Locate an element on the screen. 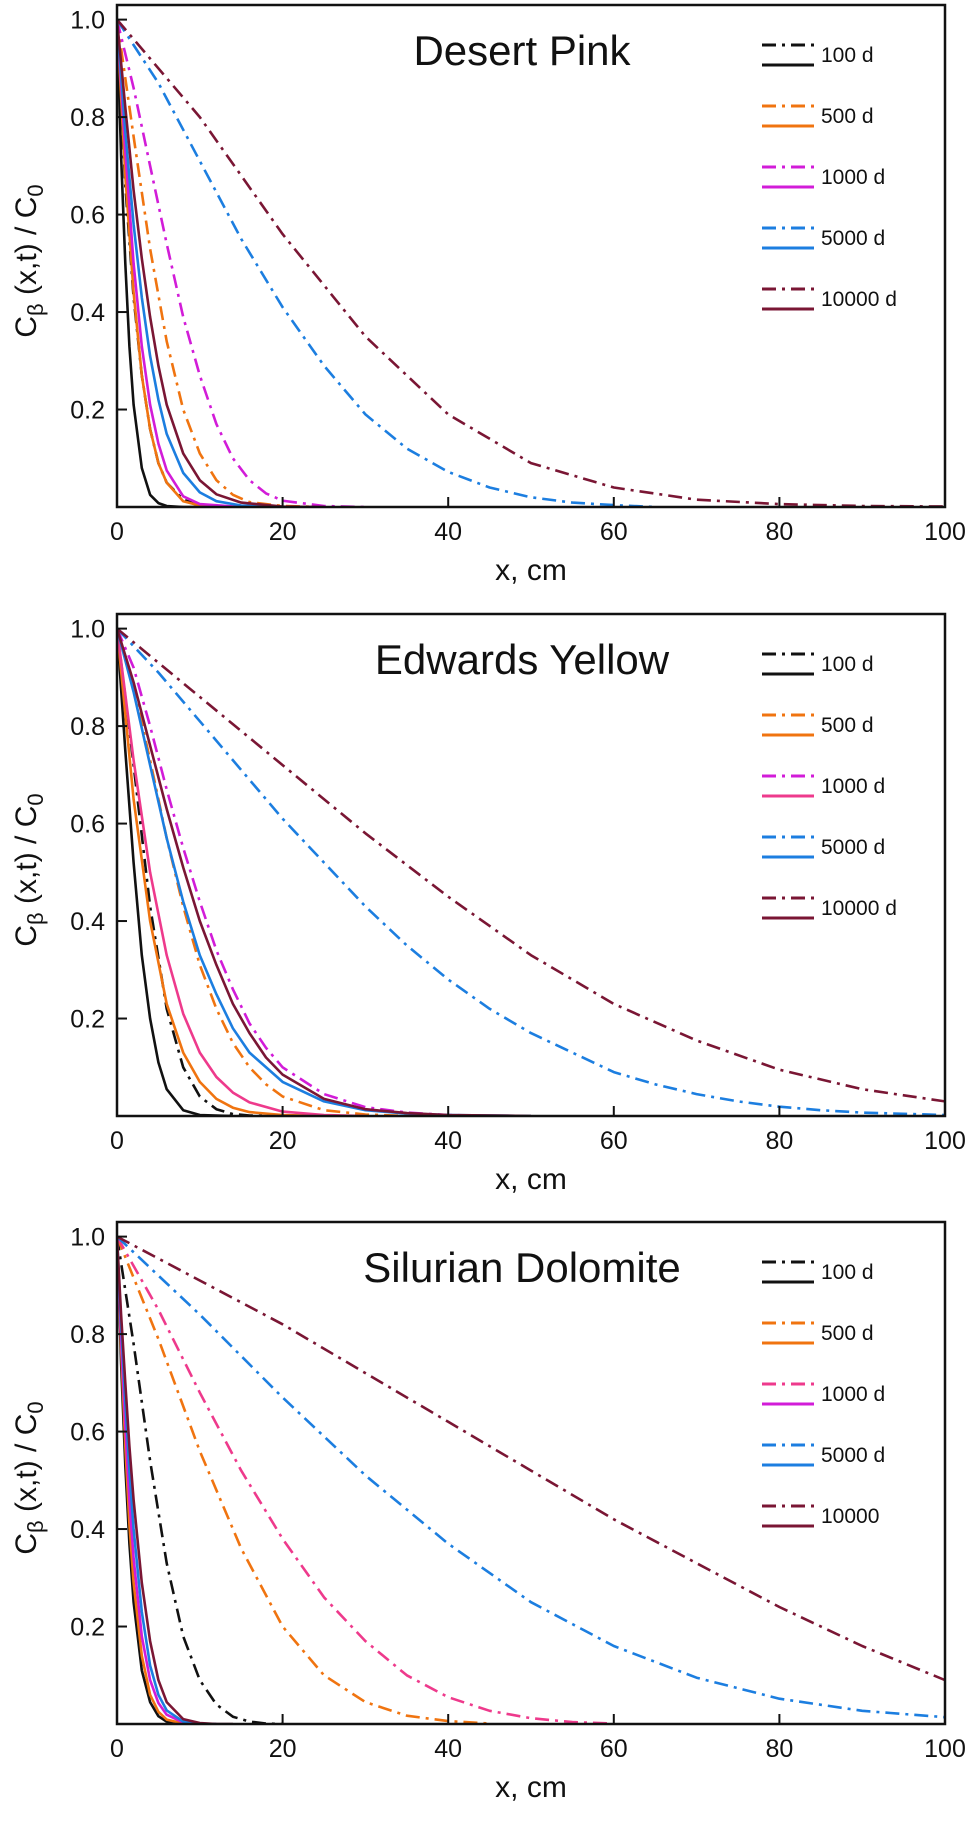 The width and height of the screenshot is (980, 1831). legend-label: 10000 is located at coordinates (850, 1516).